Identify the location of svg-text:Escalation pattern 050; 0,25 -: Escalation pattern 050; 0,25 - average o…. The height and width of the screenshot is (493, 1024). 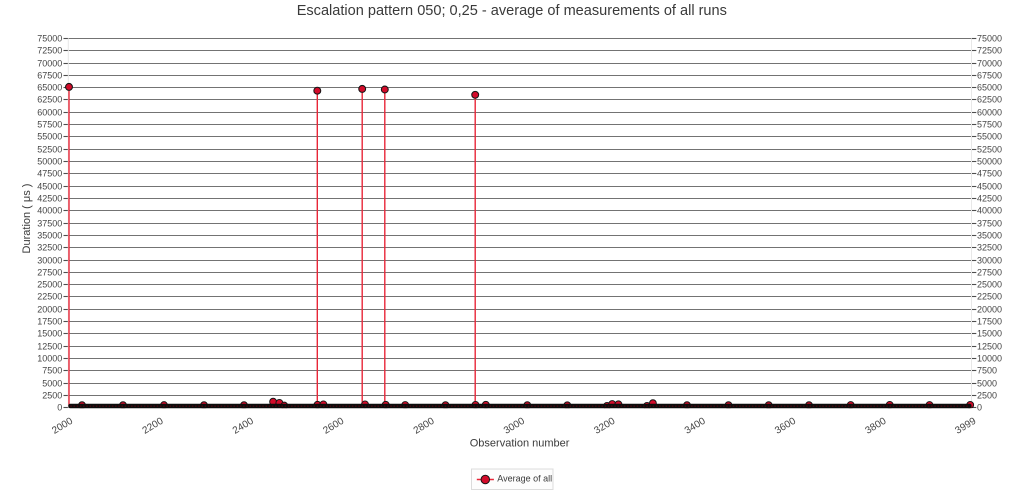
(512, 11).